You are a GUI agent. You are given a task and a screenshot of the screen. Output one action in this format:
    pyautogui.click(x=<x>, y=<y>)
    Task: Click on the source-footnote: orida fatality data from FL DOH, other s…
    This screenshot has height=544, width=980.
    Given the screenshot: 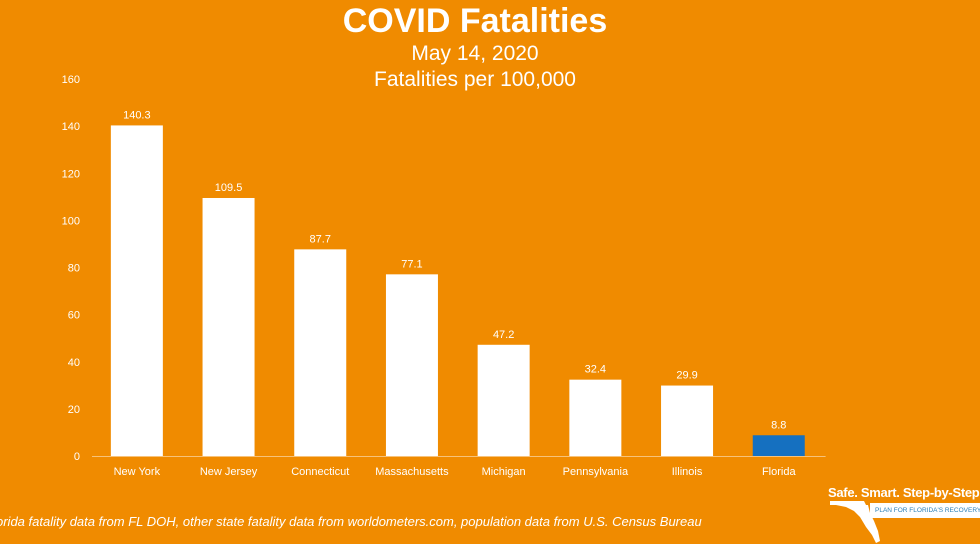 What is the action you would take?
    pyautogui.click(x=351, y=521)
    